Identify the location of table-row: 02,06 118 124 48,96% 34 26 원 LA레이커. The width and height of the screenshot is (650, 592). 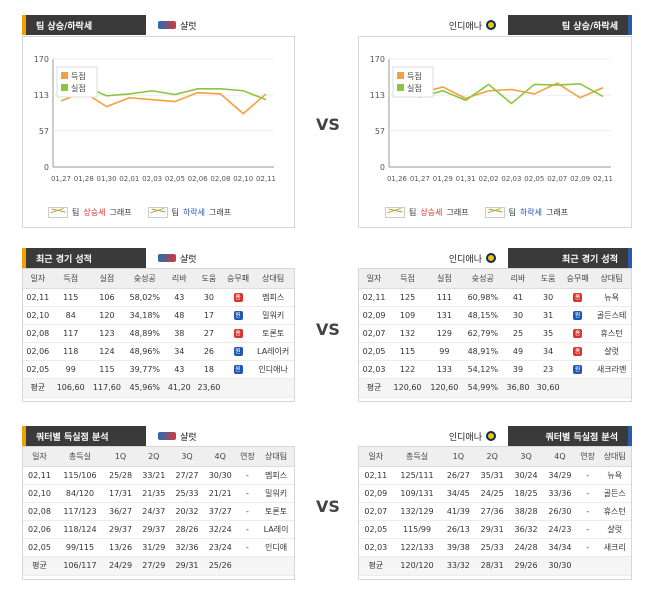
(158, 351).